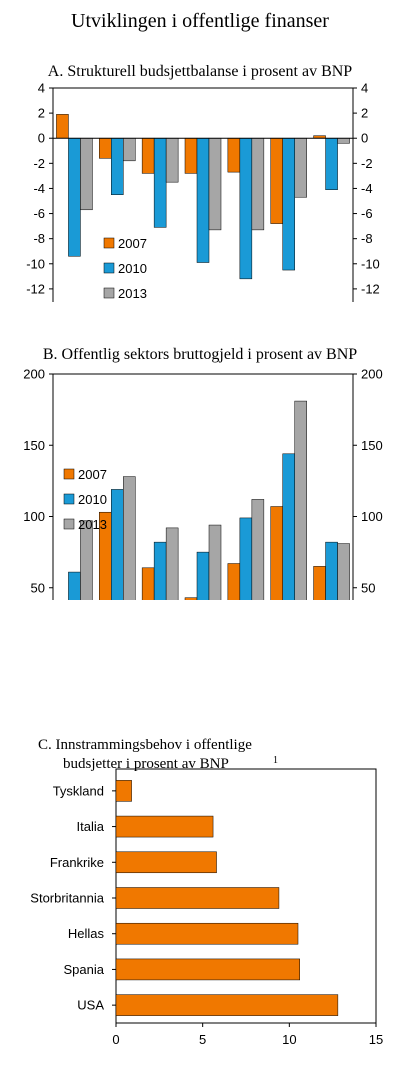 The width and height of the screenshot is (400, 1075). Describe the element at coordinates (164, 826) in the screenshot. I see `c-bar-italia` at that location.